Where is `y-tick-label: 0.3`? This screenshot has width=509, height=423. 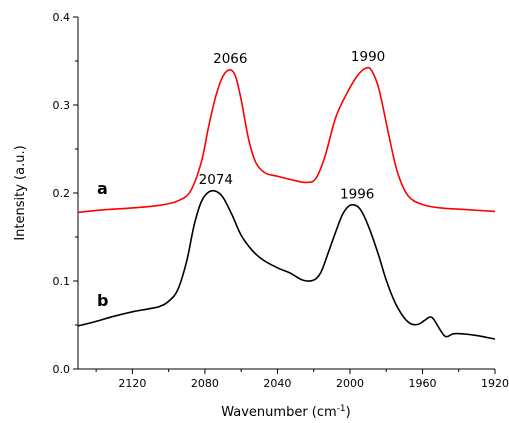
y-tick-label: 0.3 is located at coordinates (62, 105).